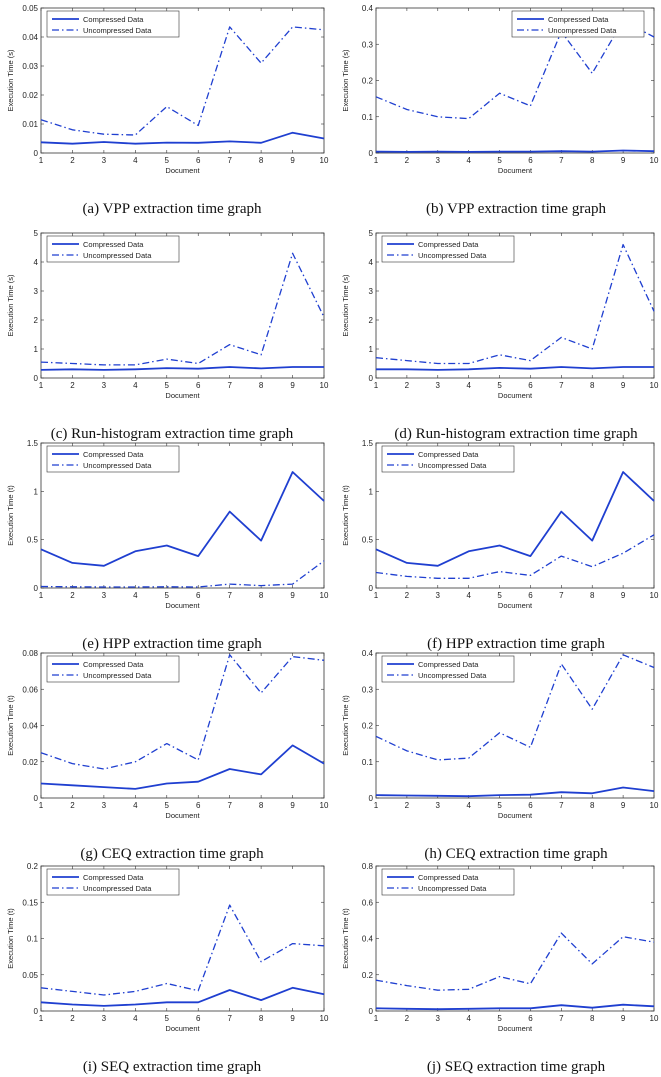 The image size is (661, 1077). Describe the element at coordinates (516, 854) in the screenshot. I see `subfigure-caption: (h) CEQ extraction time graph` at that location.